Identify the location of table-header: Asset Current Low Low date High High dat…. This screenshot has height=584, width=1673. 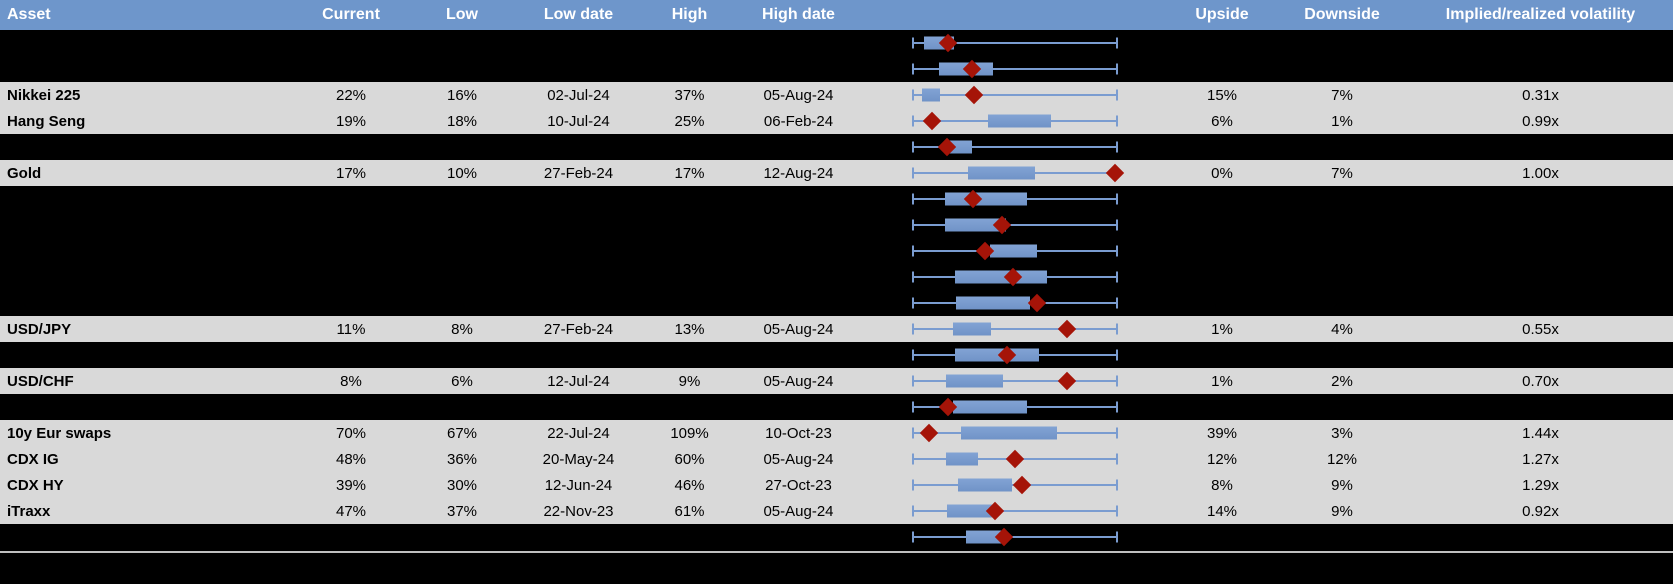
(836, 15).